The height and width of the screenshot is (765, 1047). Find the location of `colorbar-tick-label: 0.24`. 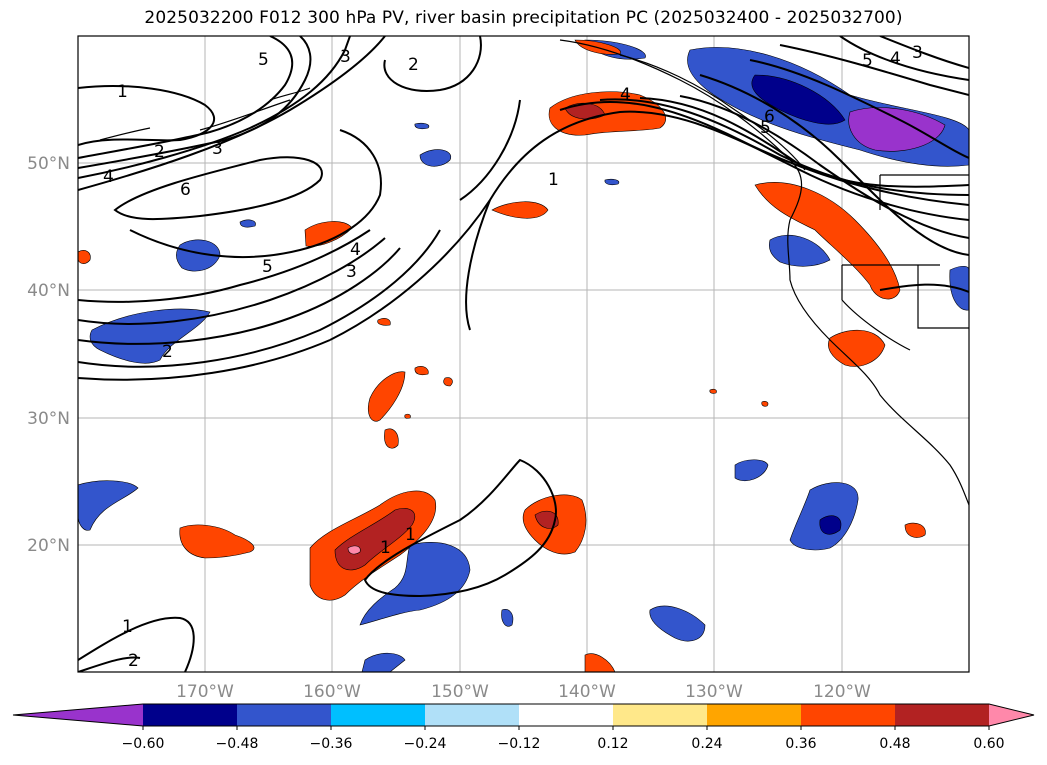

colorbar-tick-label: 0.24 is located at coordinates (706, 744).